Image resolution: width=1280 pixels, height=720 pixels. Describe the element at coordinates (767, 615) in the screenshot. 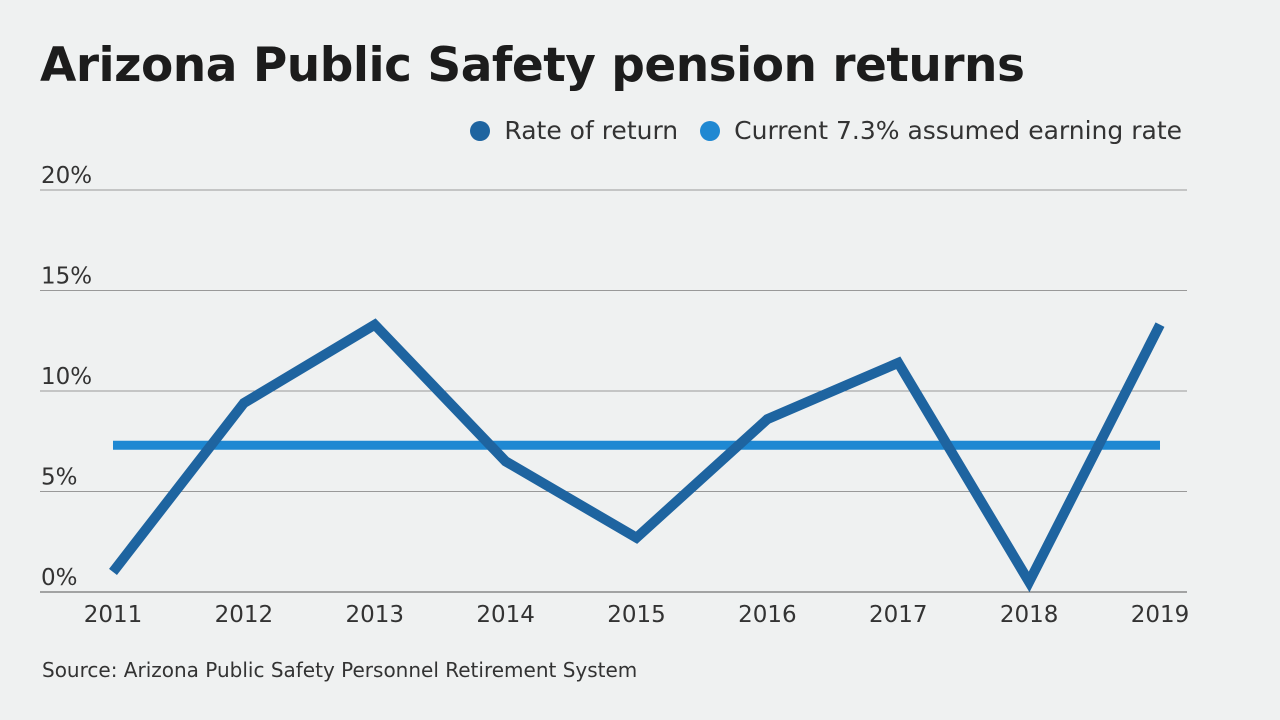

I see `x-tick-label: 2016` at that location.